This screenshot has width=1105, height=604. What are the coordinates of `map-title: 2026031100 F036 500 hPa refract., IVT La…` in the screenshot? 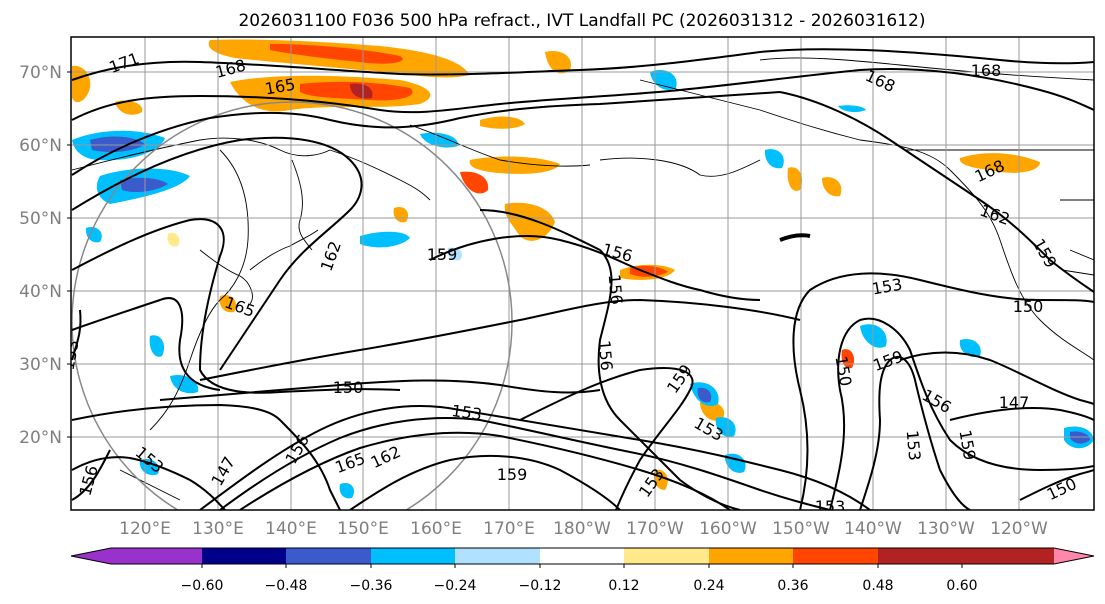 It's located at (581, 21).